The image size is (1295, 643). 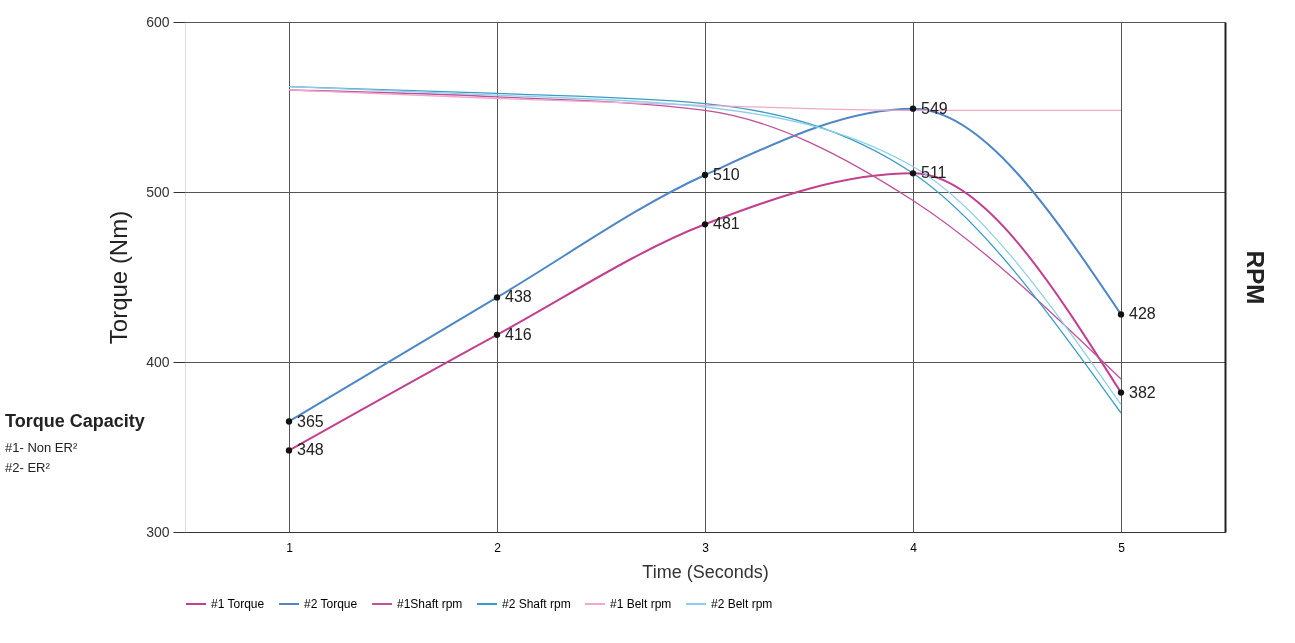 What do you see at coordinates (119, 277) in the screenshot?
I see `y-axis-title: Torque (Nm)` at bounding box center [119, 277].